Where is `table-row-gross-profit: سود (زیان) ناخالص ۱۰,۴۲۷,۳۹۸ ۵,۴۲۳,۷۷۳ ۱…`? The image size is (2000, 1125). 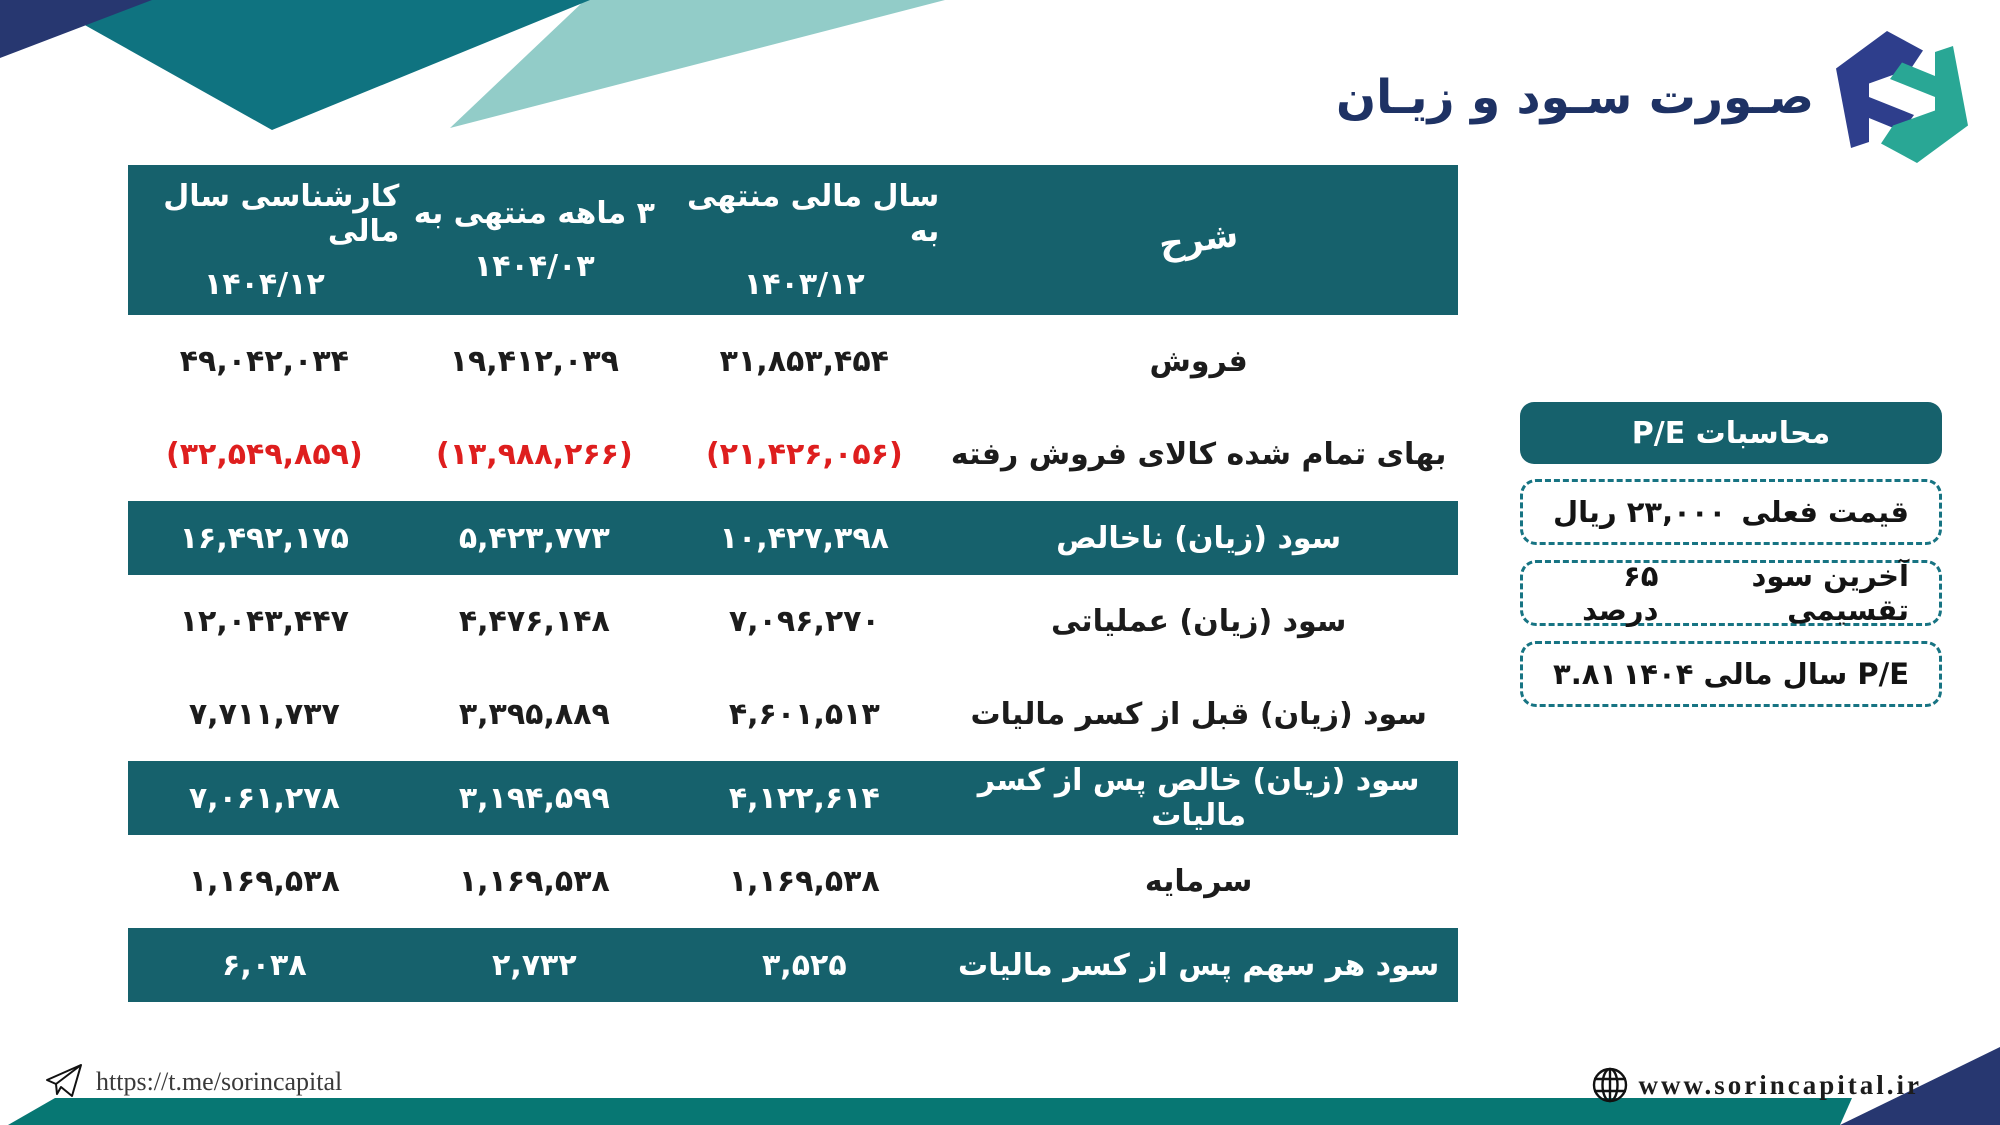 table-row-gross-profit: سود (زیان) ناخالص ۱۰,۴۲۷,۳۹۸ ۵,۴۲۳,۷۷۳ ۱… is located at coordinates (793, 538).